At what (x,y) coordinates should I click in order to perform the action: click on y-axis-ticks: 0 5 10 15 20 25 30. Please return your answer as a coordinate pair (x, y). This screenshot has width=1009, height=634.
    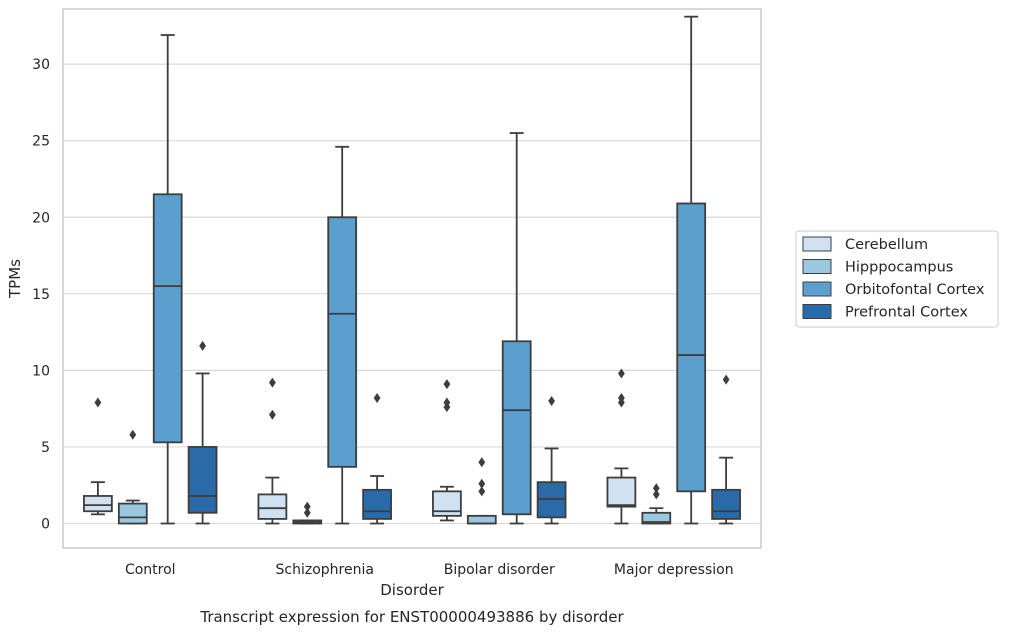
    Looking at the image, I should click on (41, 294).